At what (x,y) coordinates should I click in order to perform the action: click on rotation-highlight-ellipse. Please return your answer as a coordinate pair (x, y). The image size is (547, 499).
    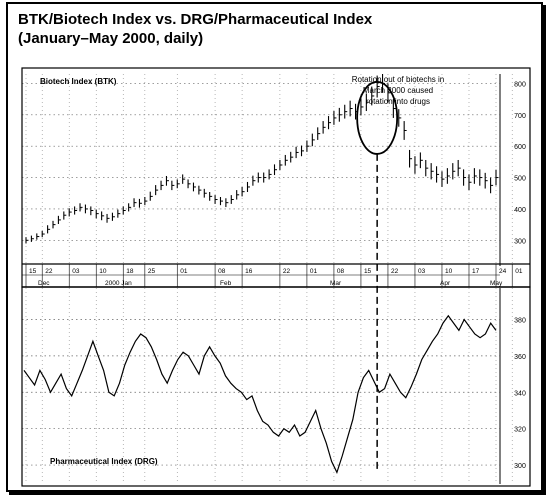
    Looking at the image, I should click on (377, 118).